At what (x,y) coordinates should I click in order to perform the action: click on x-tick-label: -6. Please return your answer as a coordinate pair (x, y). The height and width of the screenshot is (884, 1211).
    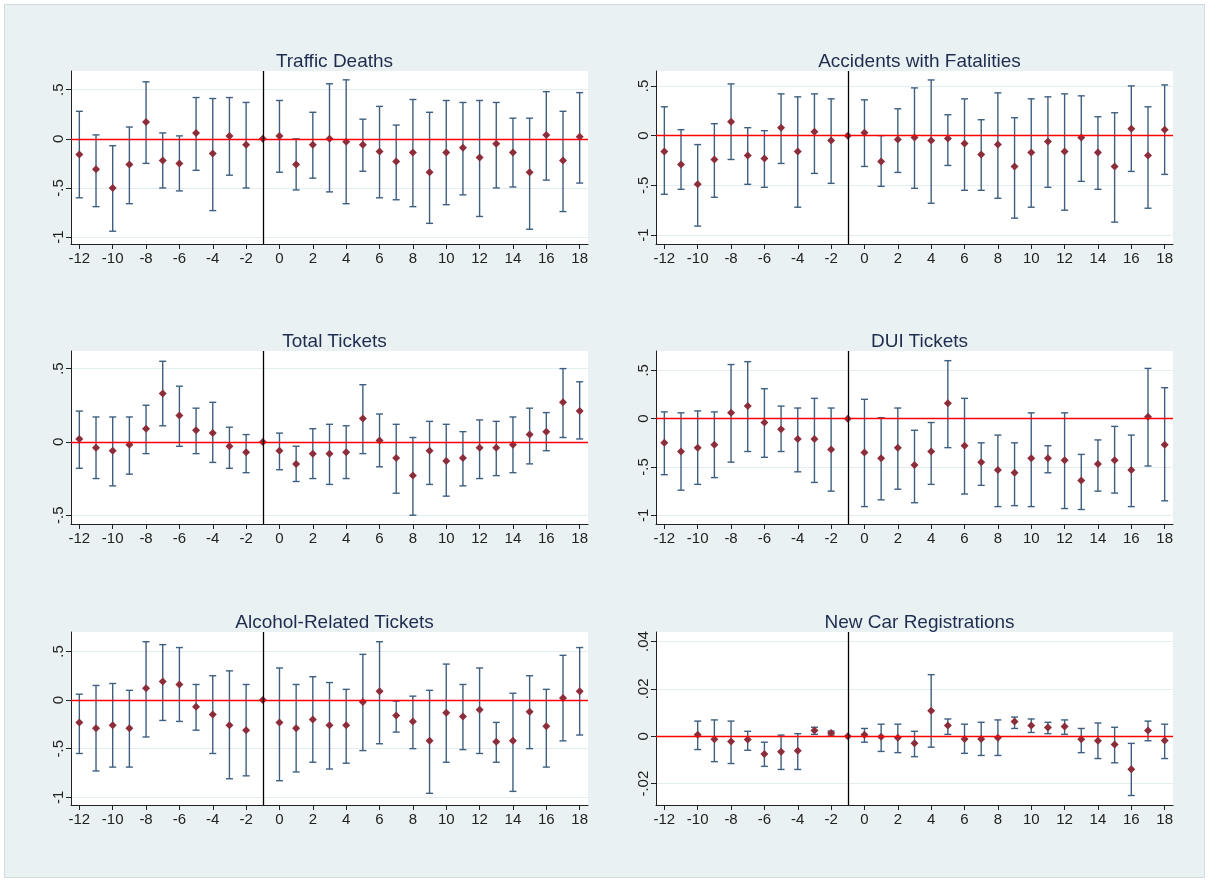
    Looking at the image, I should click on (179, 257).